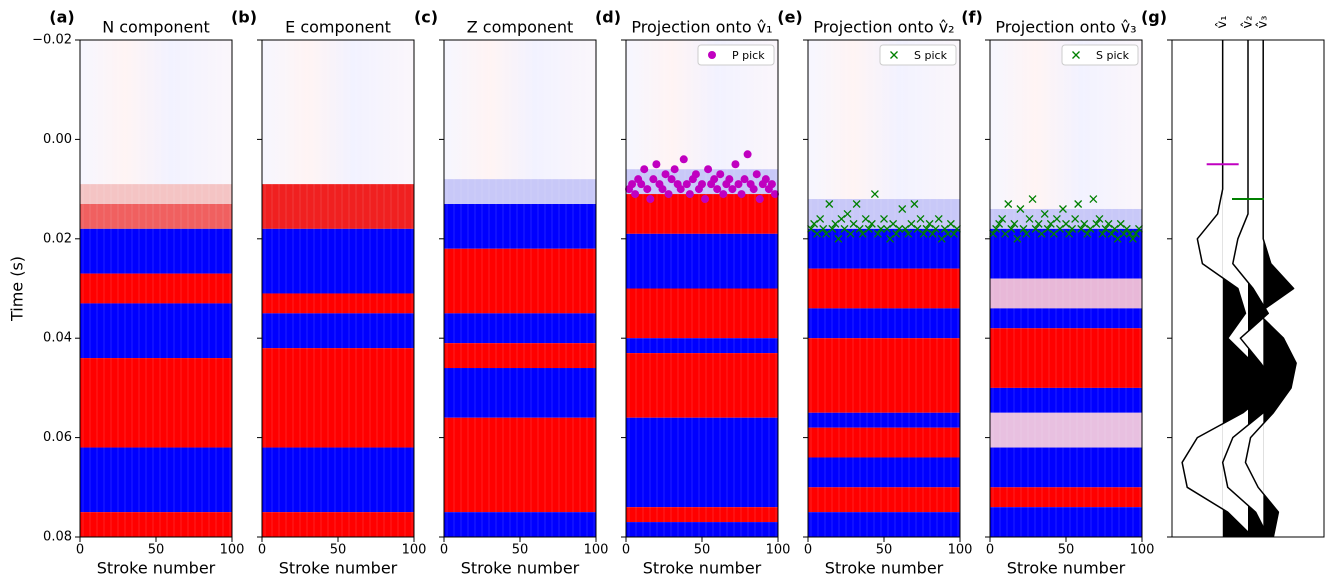 The width and height of the screenshot is (1328, 581). What do you see at coordinates (1263, 22) in the screenshot?
I see `trace-label: v̂₃` at bounding box center [1263, 22].